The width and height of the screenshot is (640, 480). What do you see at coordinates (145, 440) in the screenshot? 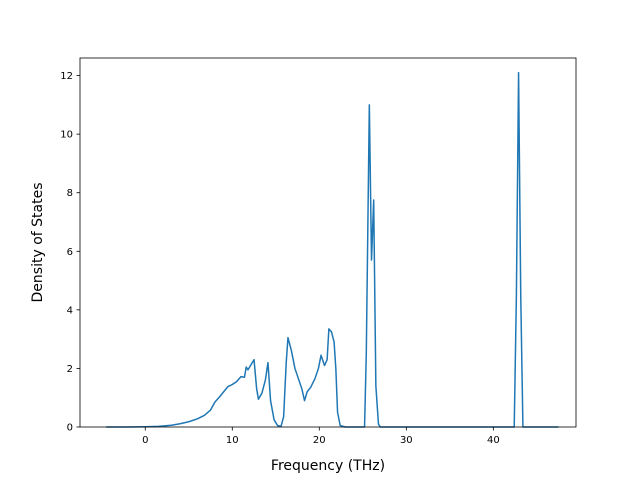
I see `x-tick-label: 0` at bounding box center [145, 440].